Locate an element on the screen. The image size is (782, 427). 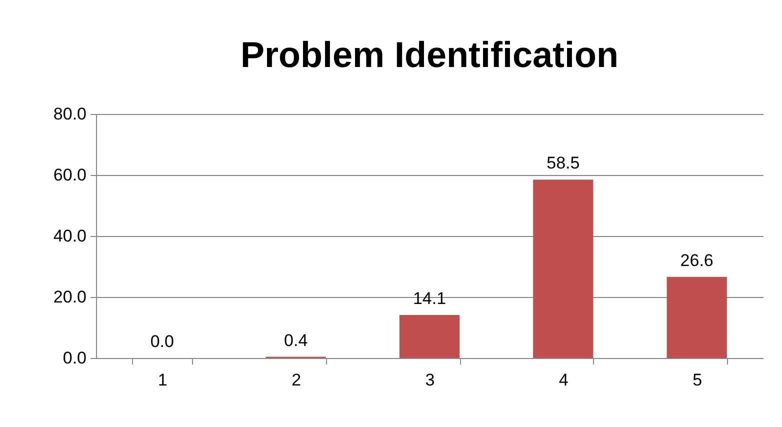
y-tick-label: 40.0 is located at coordinates (69, 236).